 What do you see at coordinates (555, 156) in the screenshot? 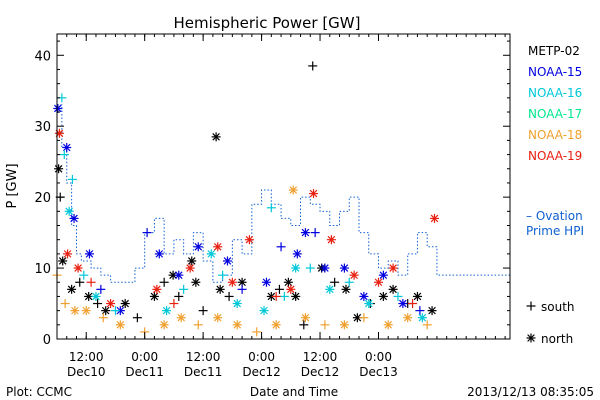
I see `legend-entry: NOAA-19` at bounding box center [555, 156].